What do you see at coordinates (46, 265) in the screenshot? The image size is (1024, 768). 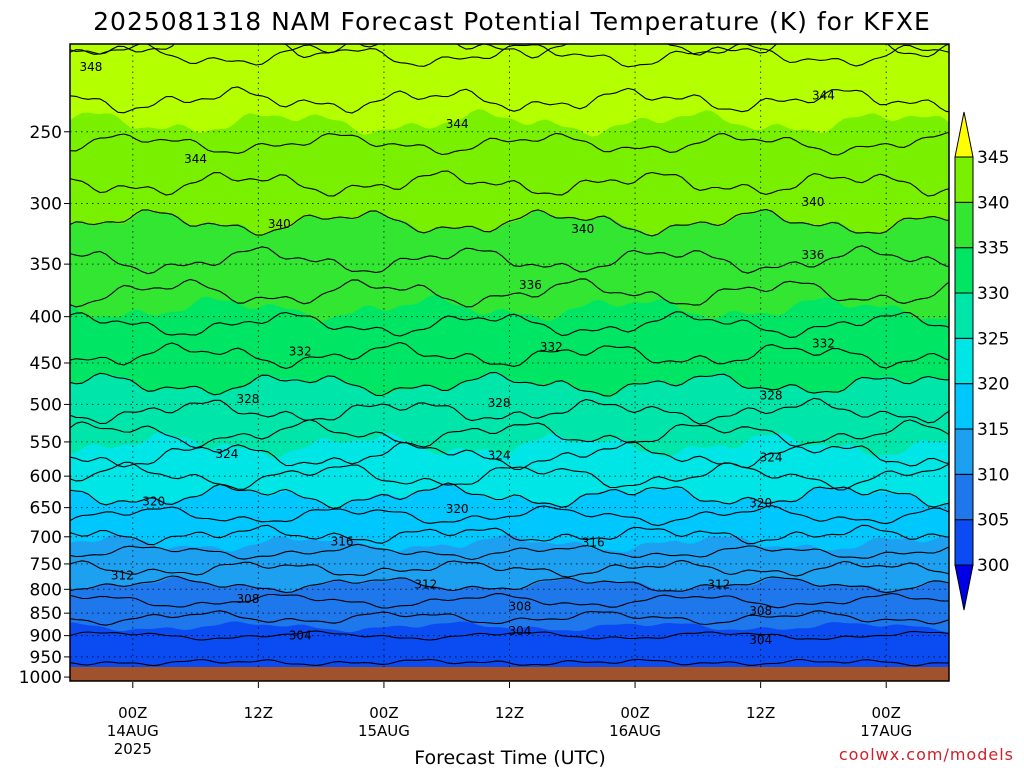 I see `y-tick-label: 350` at bounding box center [46, 265].